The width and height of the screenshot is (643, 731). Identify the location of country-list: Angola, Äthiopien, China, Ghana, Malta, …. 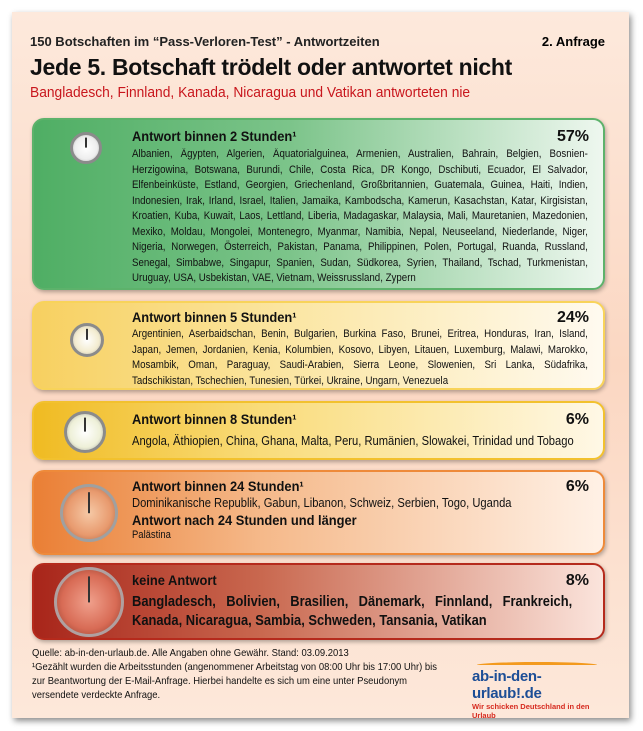
(353, 440).